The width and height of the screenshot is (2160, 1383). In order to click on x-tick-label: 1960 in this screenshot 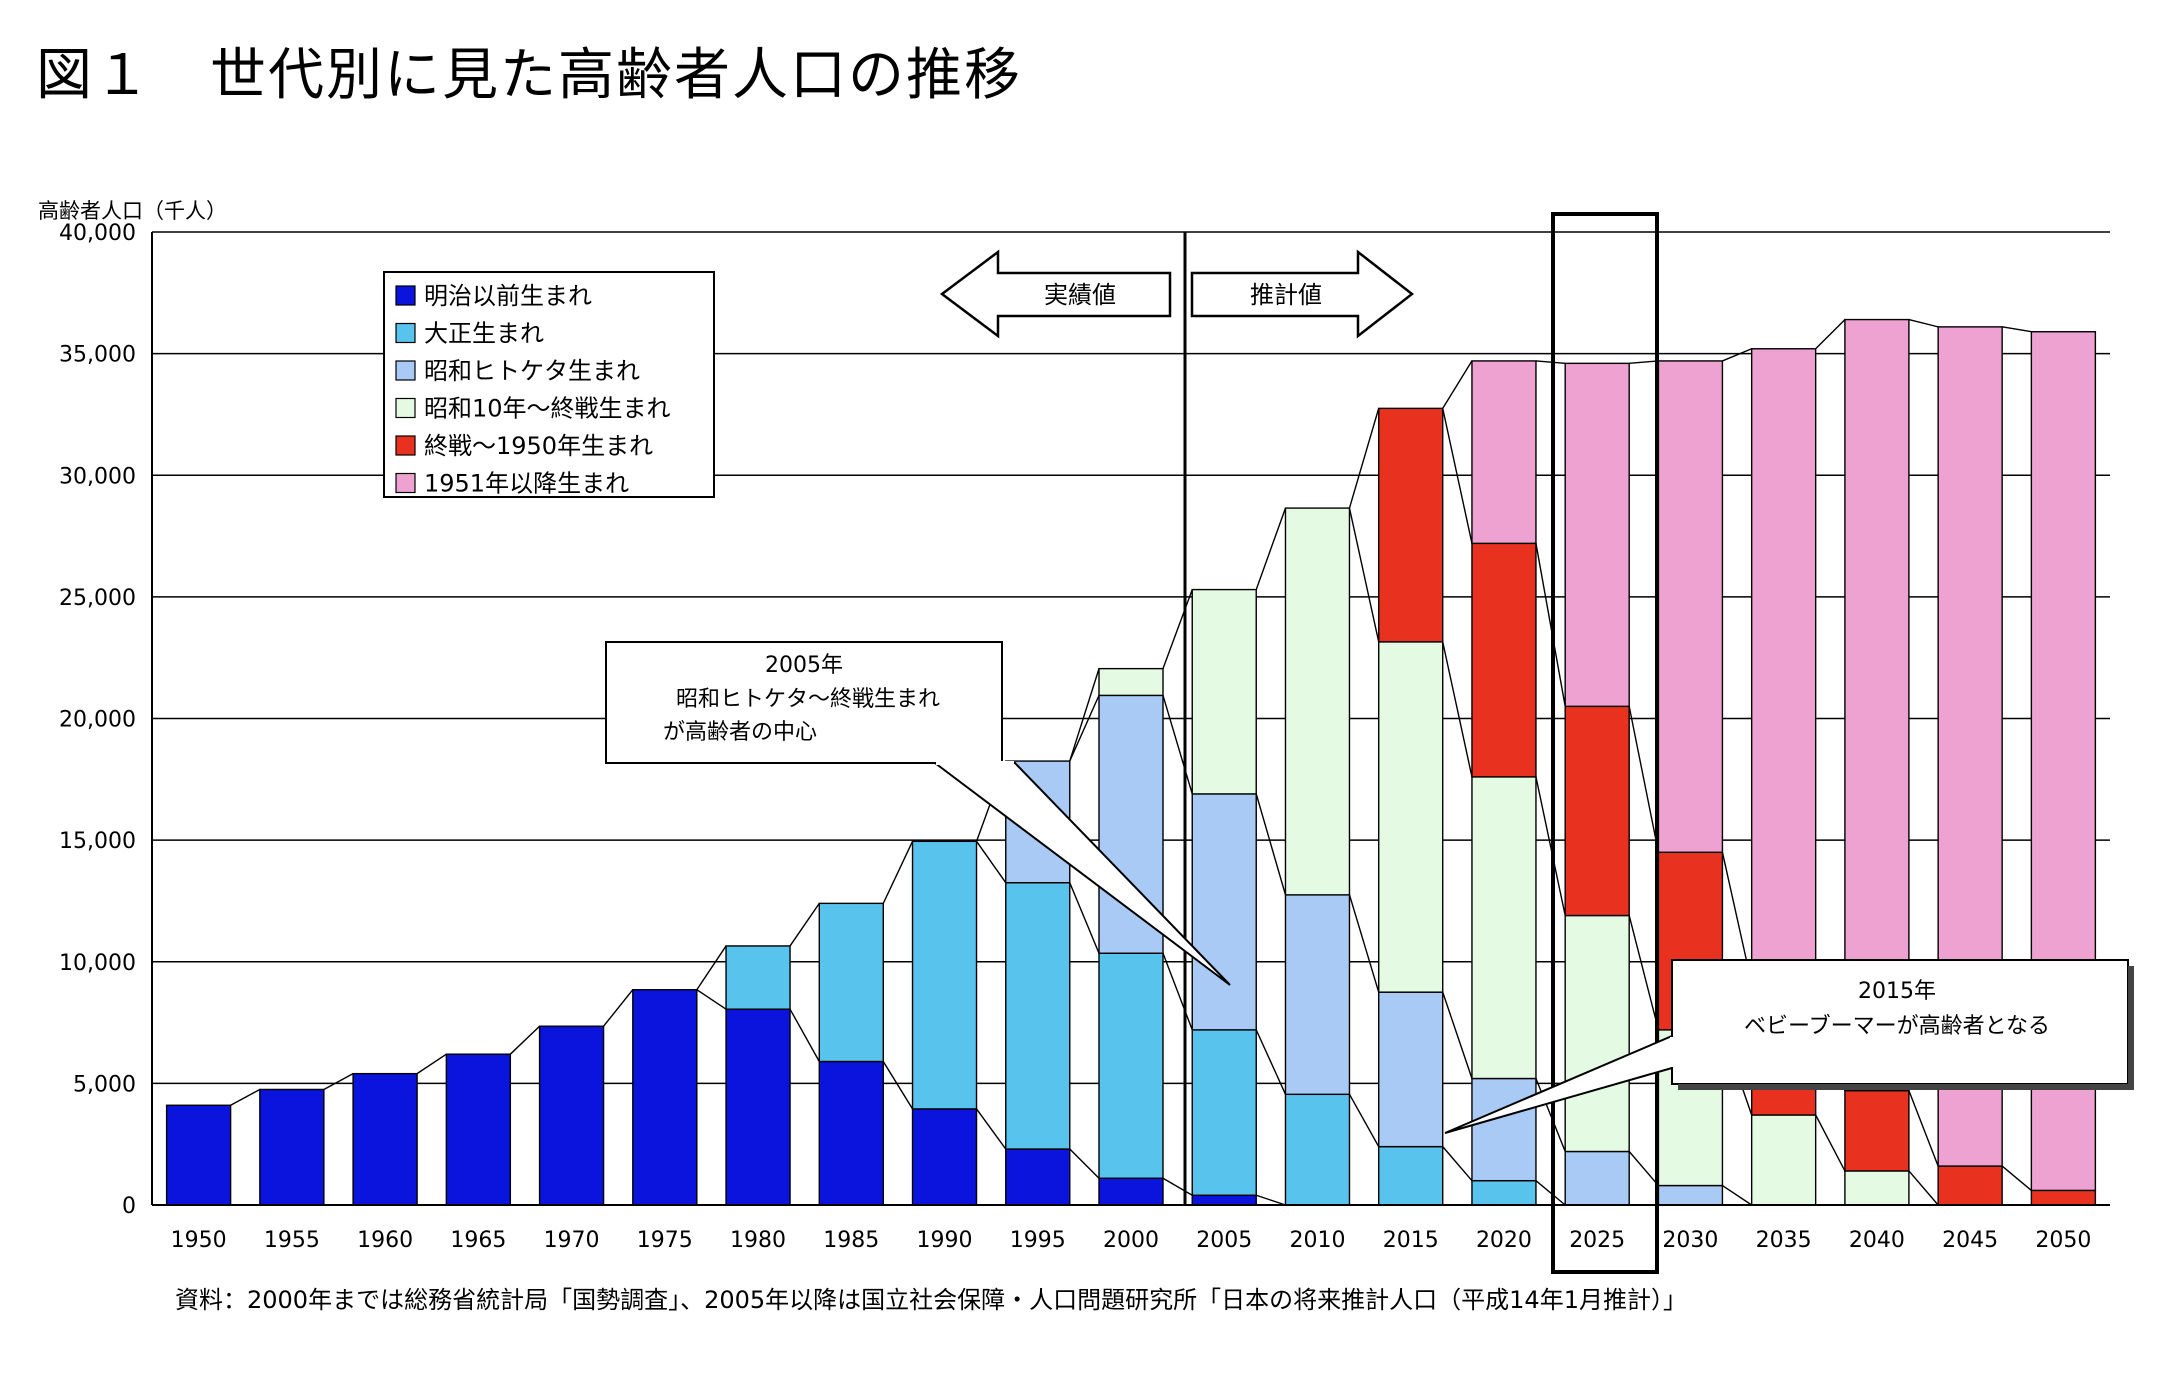, I will do `click(385, 1240)`.